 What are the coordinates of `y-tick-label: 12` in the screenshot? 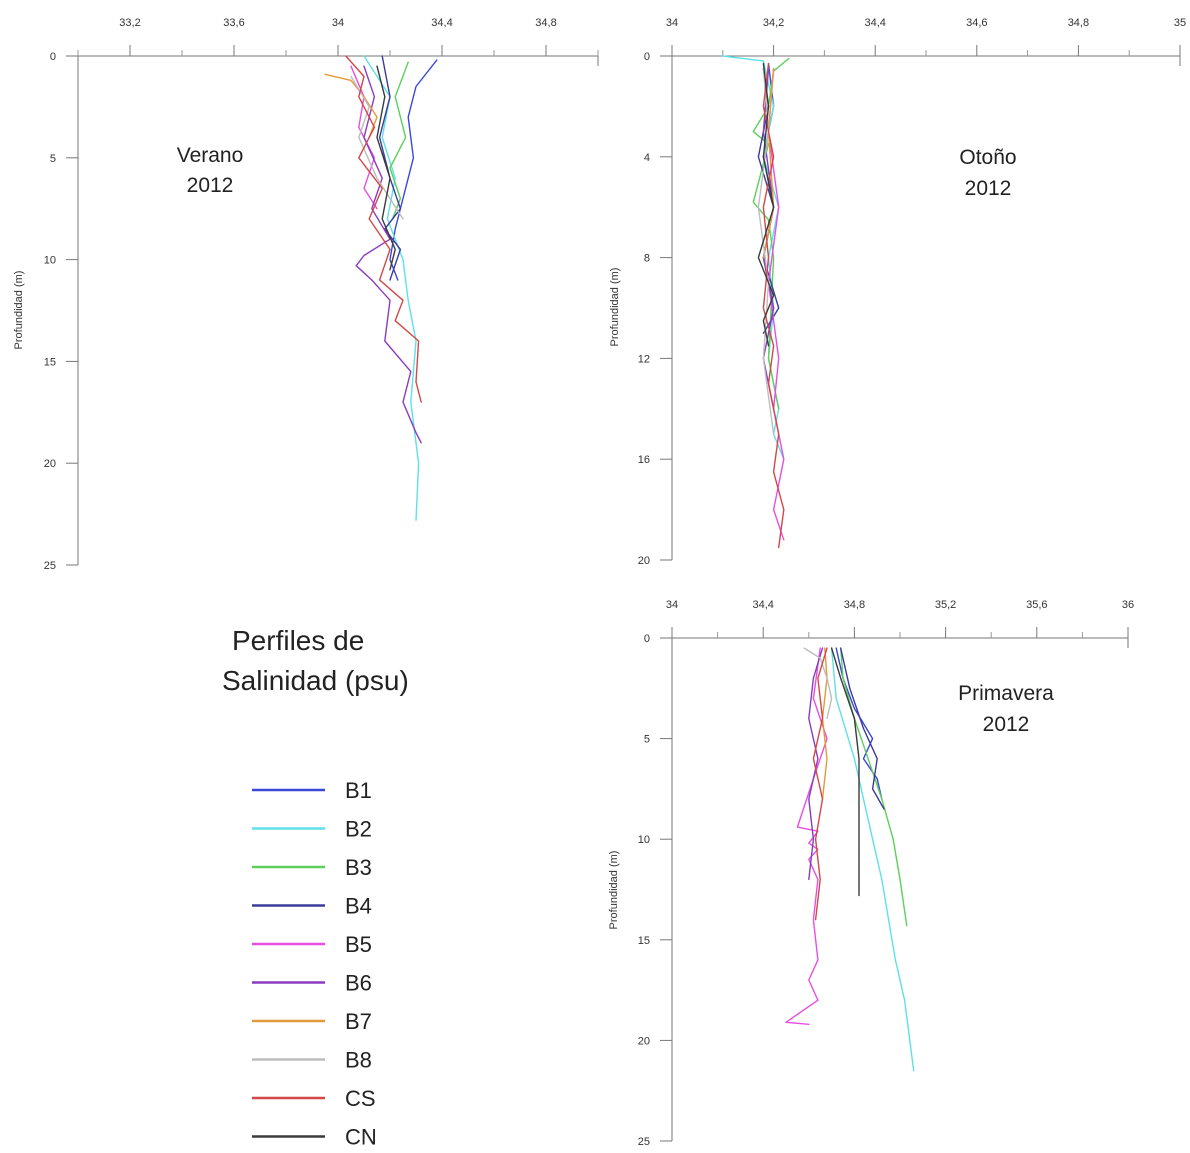 It's located at (644, 359).